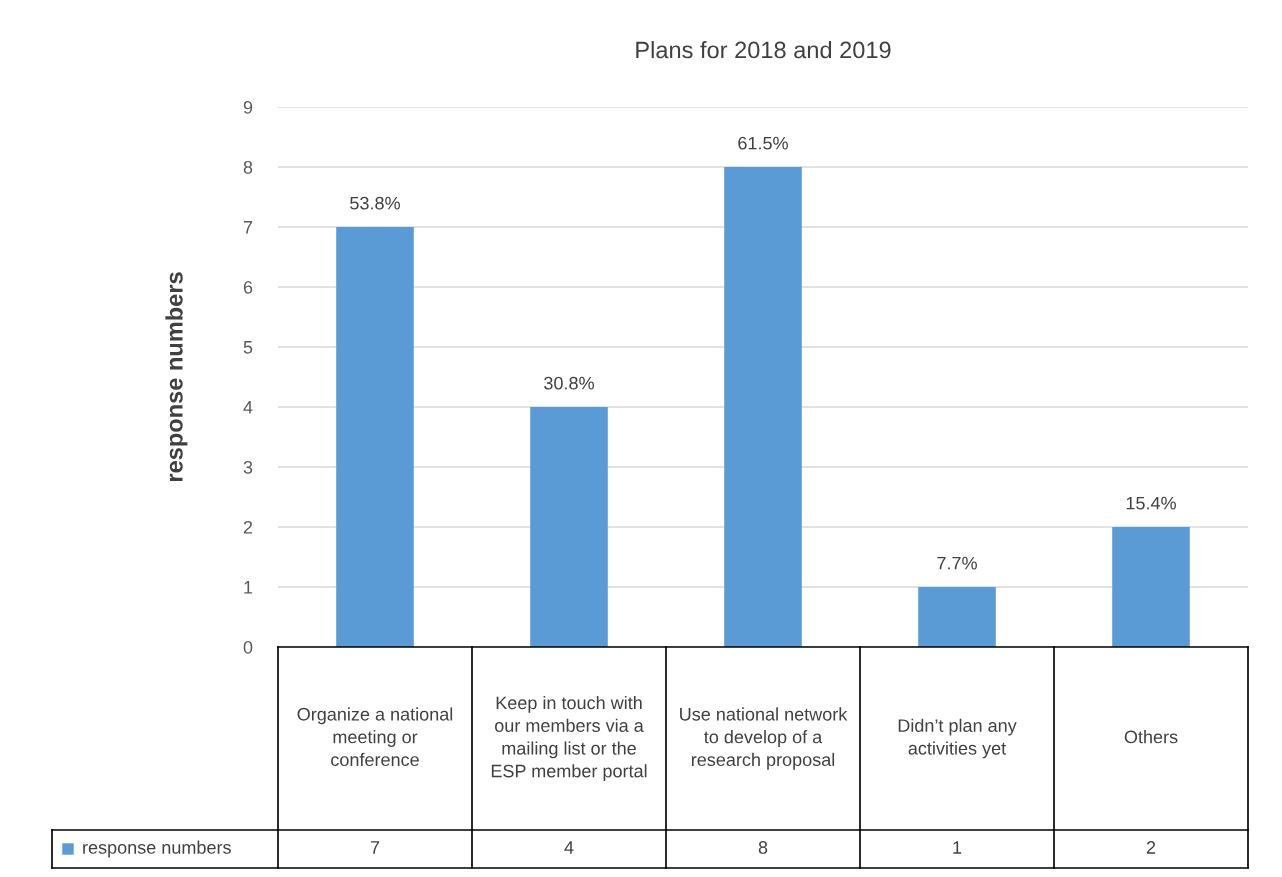 This screenshot has height=877, width=1282. I want to click on annotation: 53.8%, so click(375, 203).